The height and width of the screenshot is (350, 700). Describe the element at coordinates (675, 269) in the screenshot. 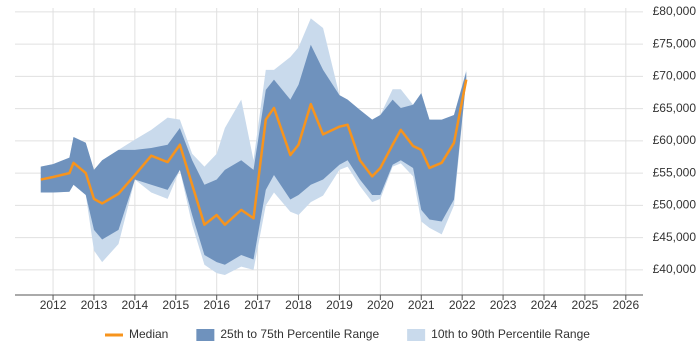

I see `y-tick-label: £40,000` at that location.